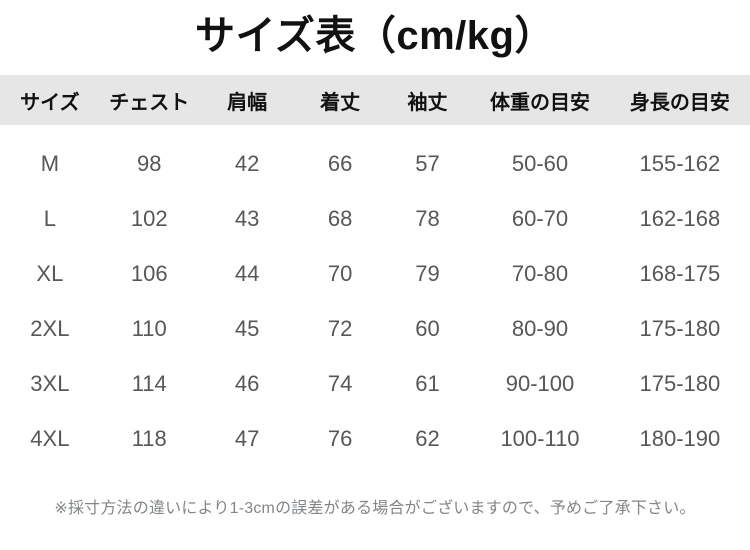 The width and height of the screenshot is (750, 550). Describe the element at coordinates (149, 100) in the screenshot. I see `column-header: チェスト` at that location.